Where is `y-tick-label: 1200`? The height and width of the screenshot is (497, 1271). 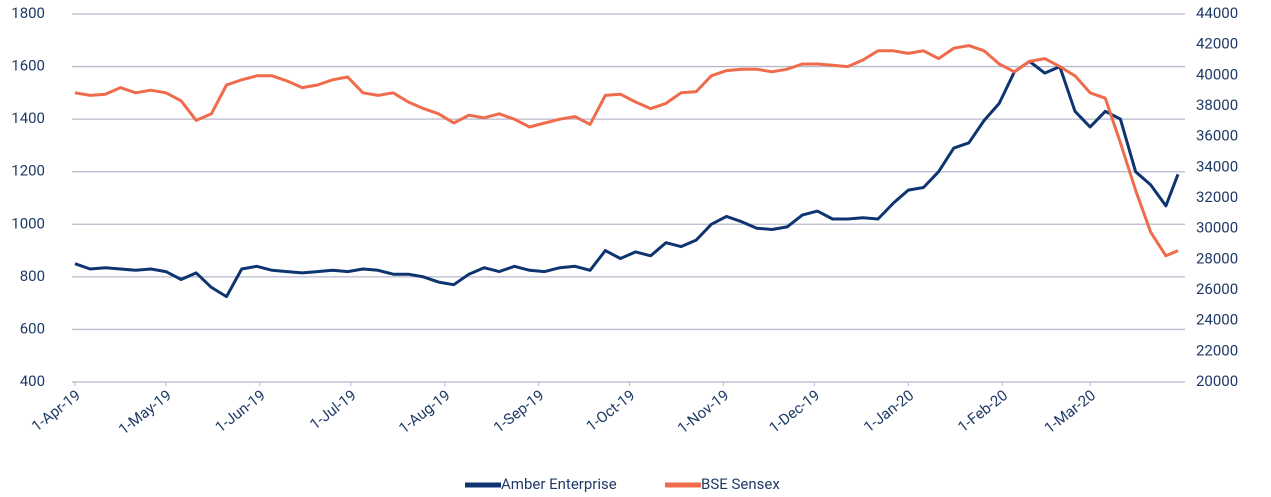 y-tick-label: 1200 is located at coordinates (28, 171).